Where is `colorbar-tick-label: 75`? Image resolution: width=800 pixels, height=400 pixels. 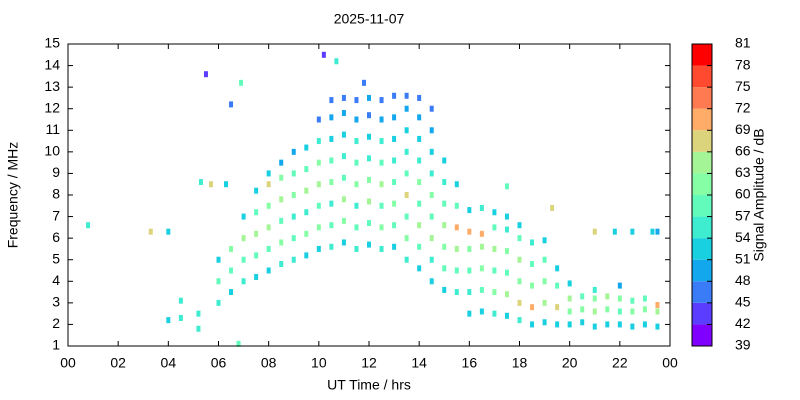
colorbar-tick-label: 75 is located at coordinates (743, 86).